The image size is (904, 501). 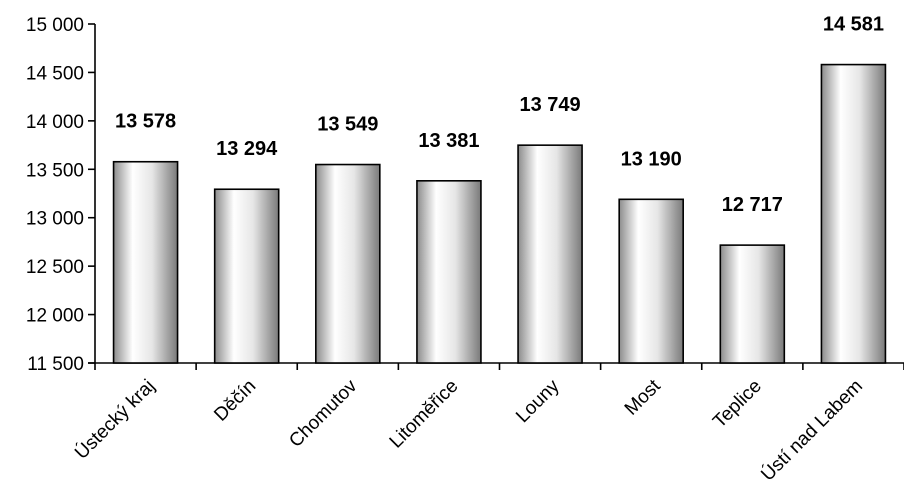 I want to click on category-label: Chomutov, so click(x=323, y=413).